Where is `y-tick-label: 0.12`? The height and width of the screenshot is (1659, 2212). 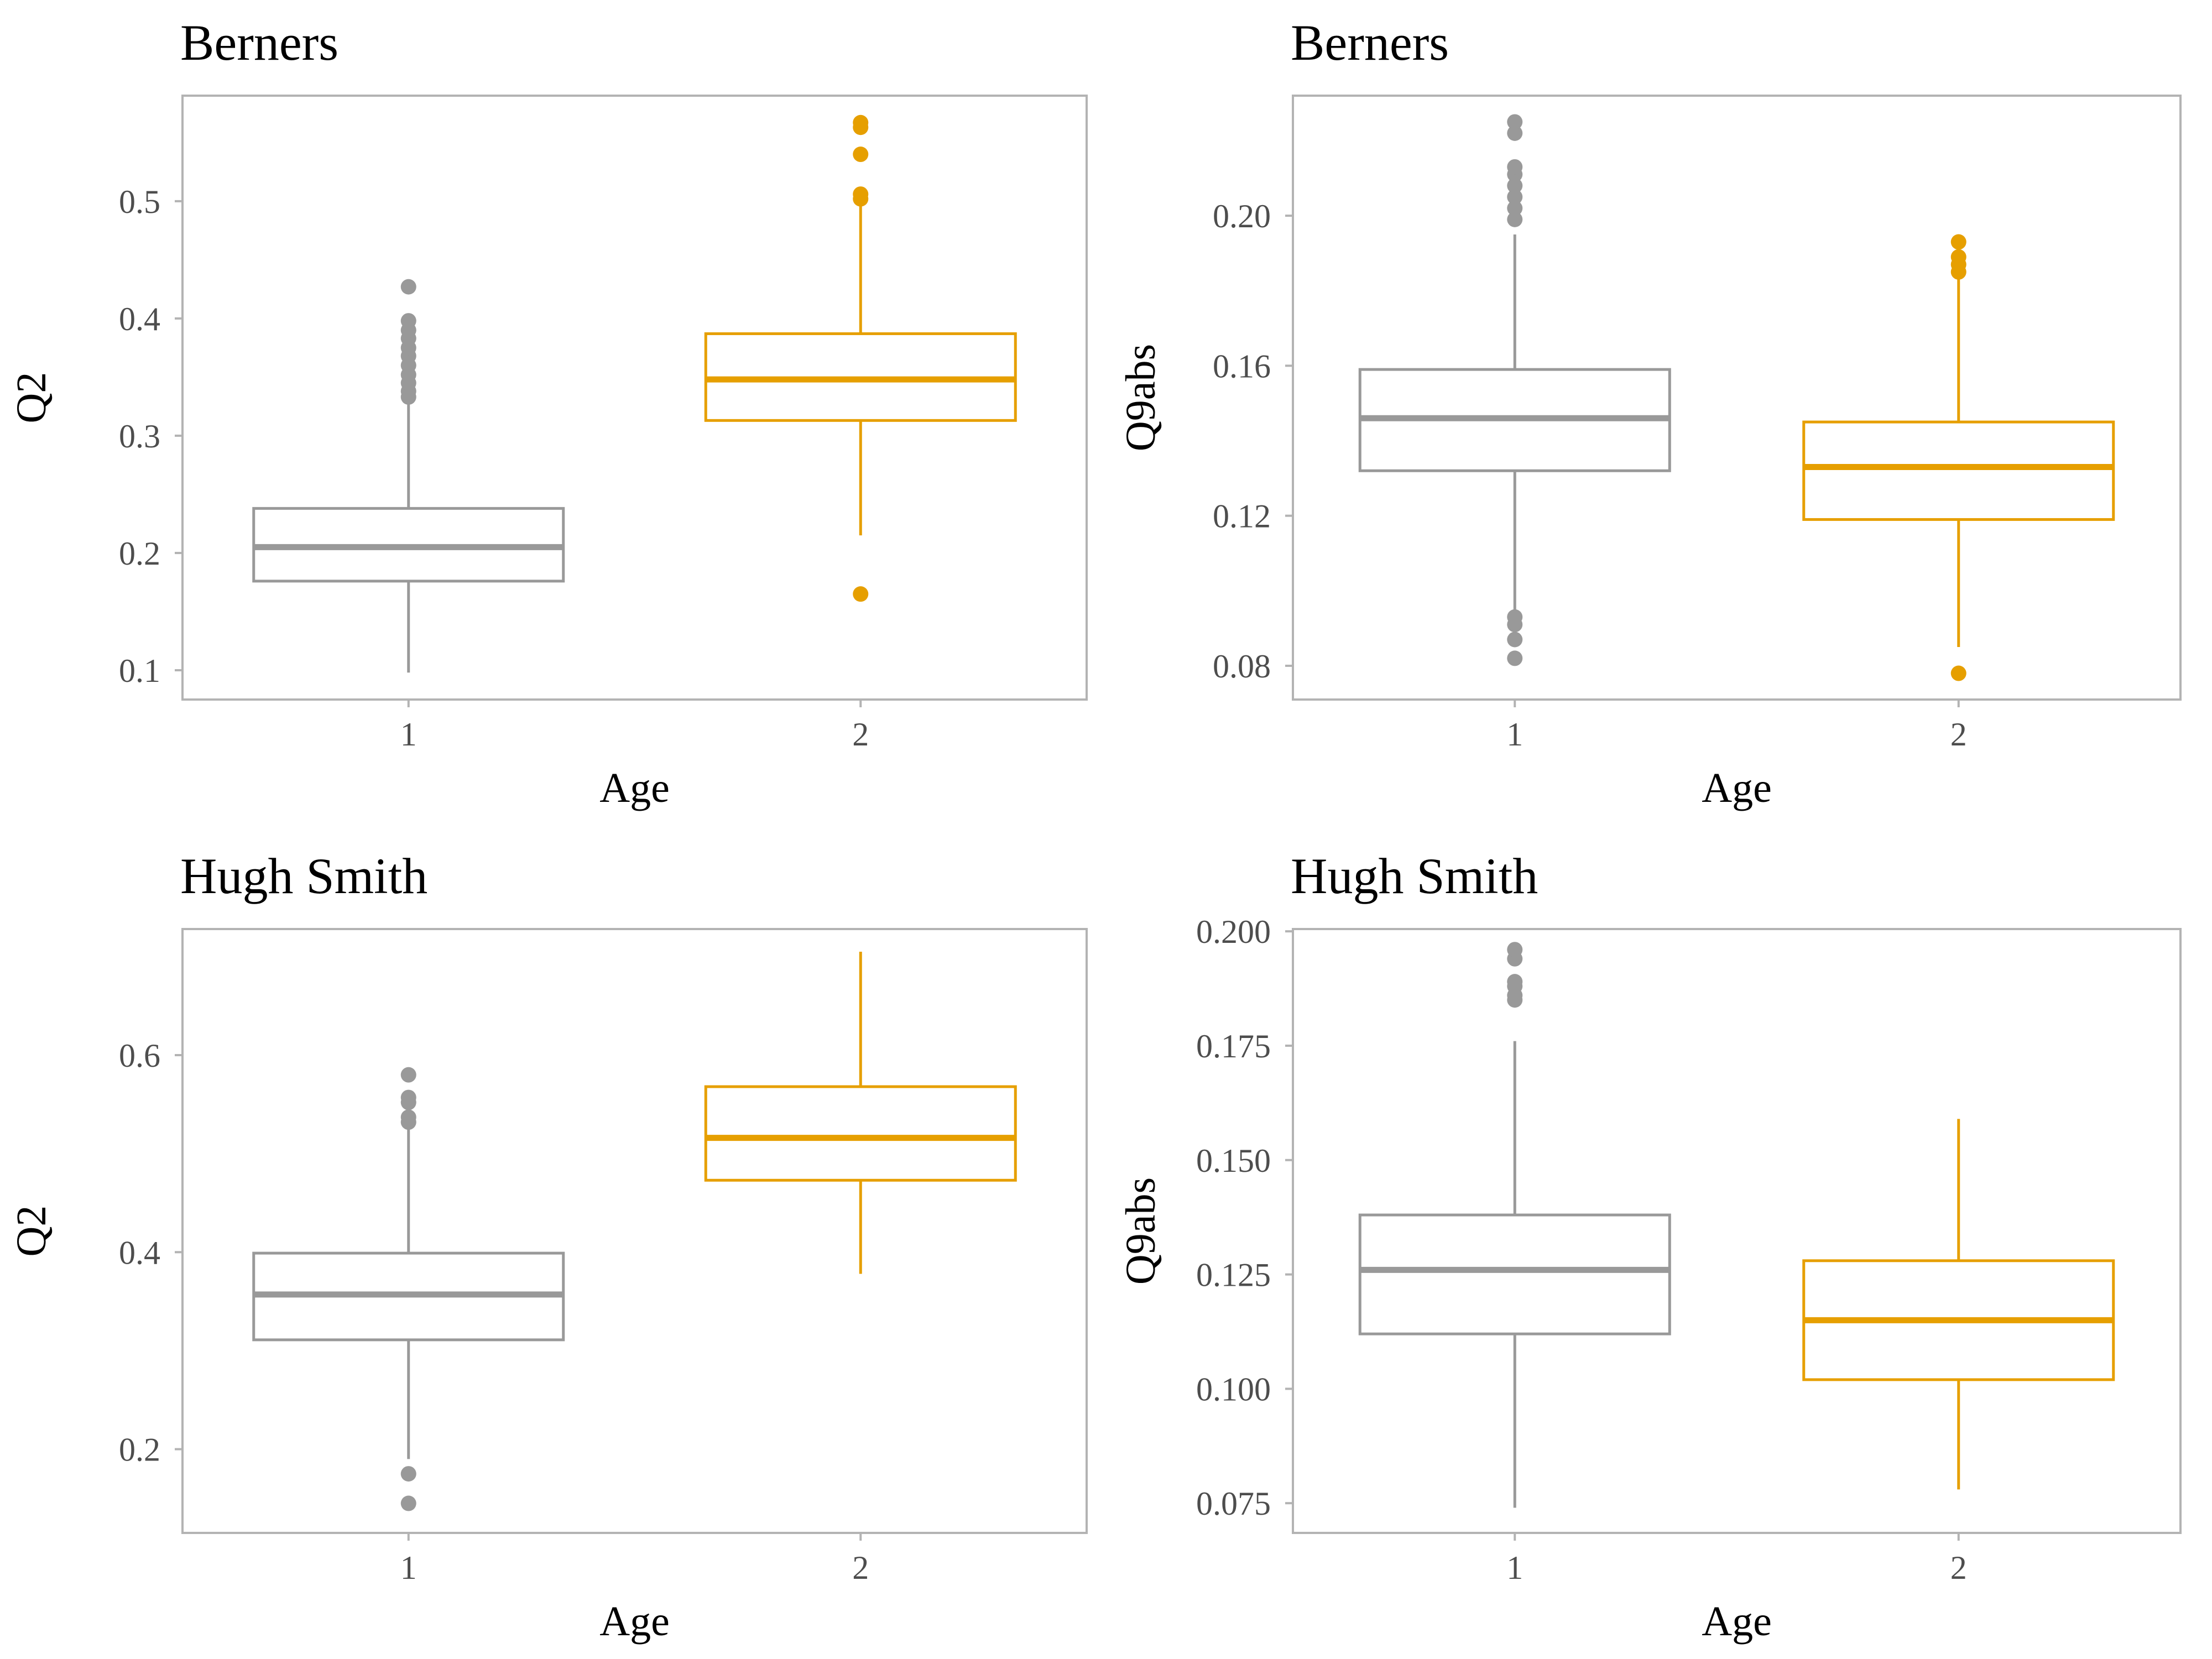 y-tick-label: 0.12 is located at coordinates (1242, 516).